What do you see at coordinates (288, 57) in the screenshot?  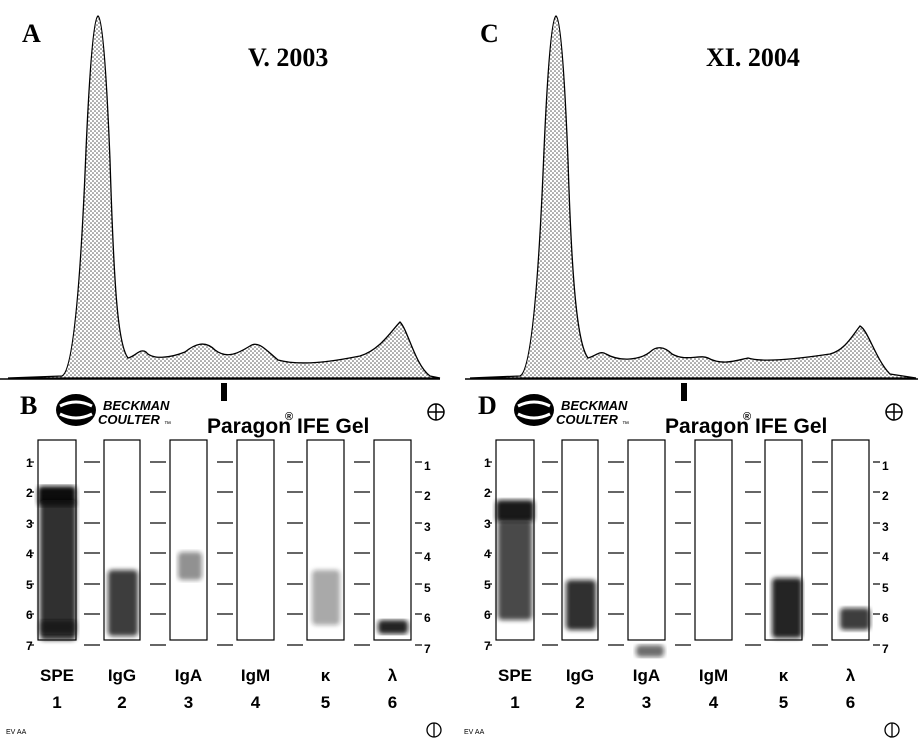 I see `panel-date: V. 2003` at bounding box center [288, 57].